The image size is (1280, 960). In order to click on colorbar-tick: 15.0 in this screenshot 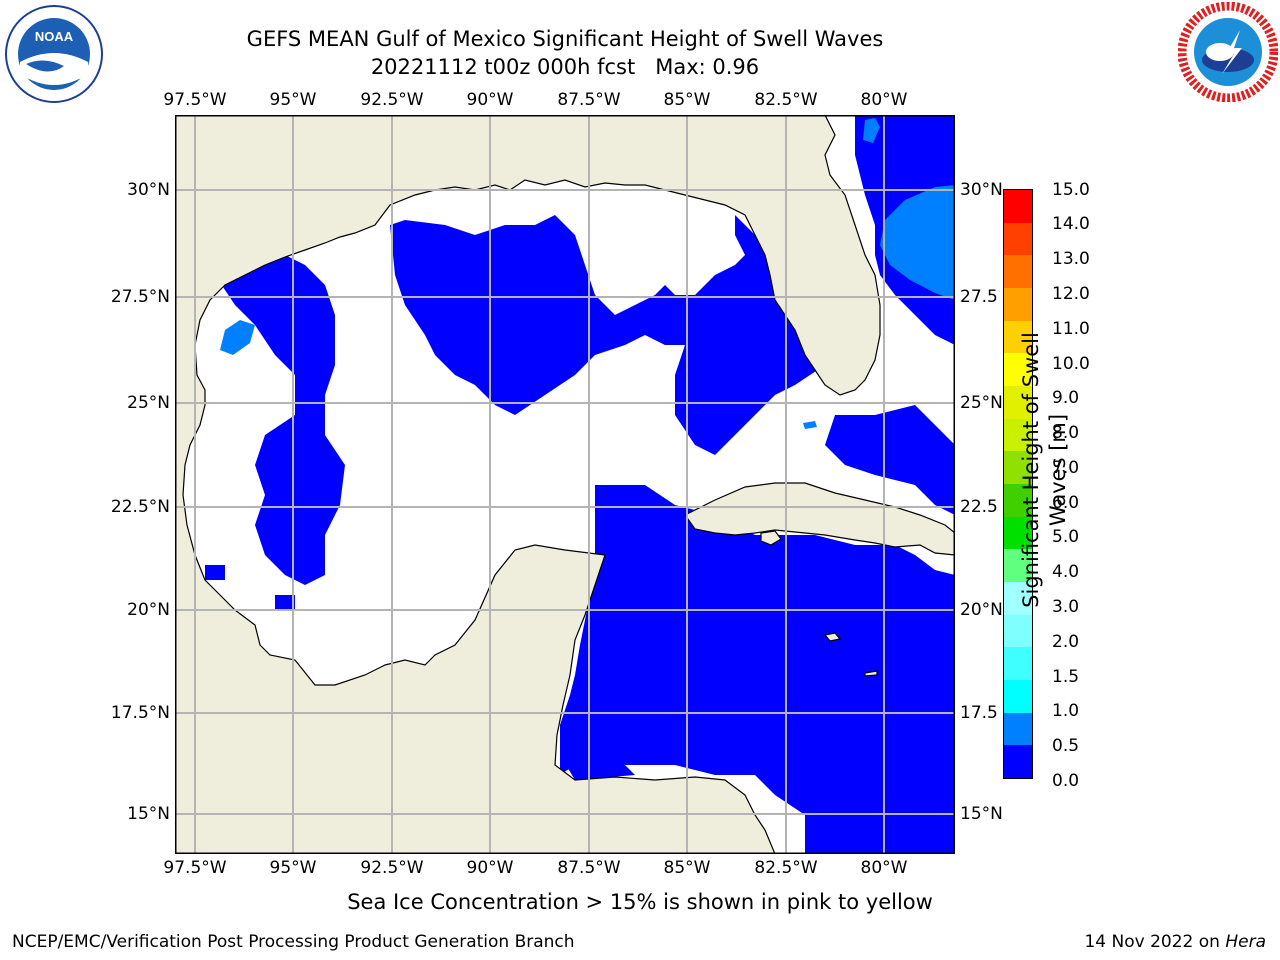, I will do `click(1071, 190)`.